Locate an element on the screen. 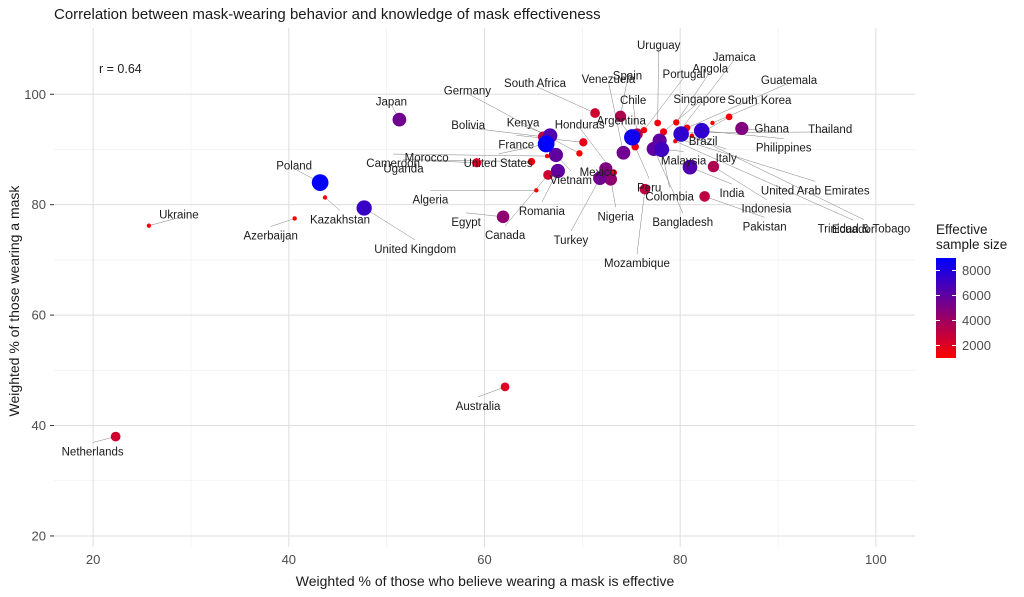  point-label: Poland is located at coordinates (294, 167).